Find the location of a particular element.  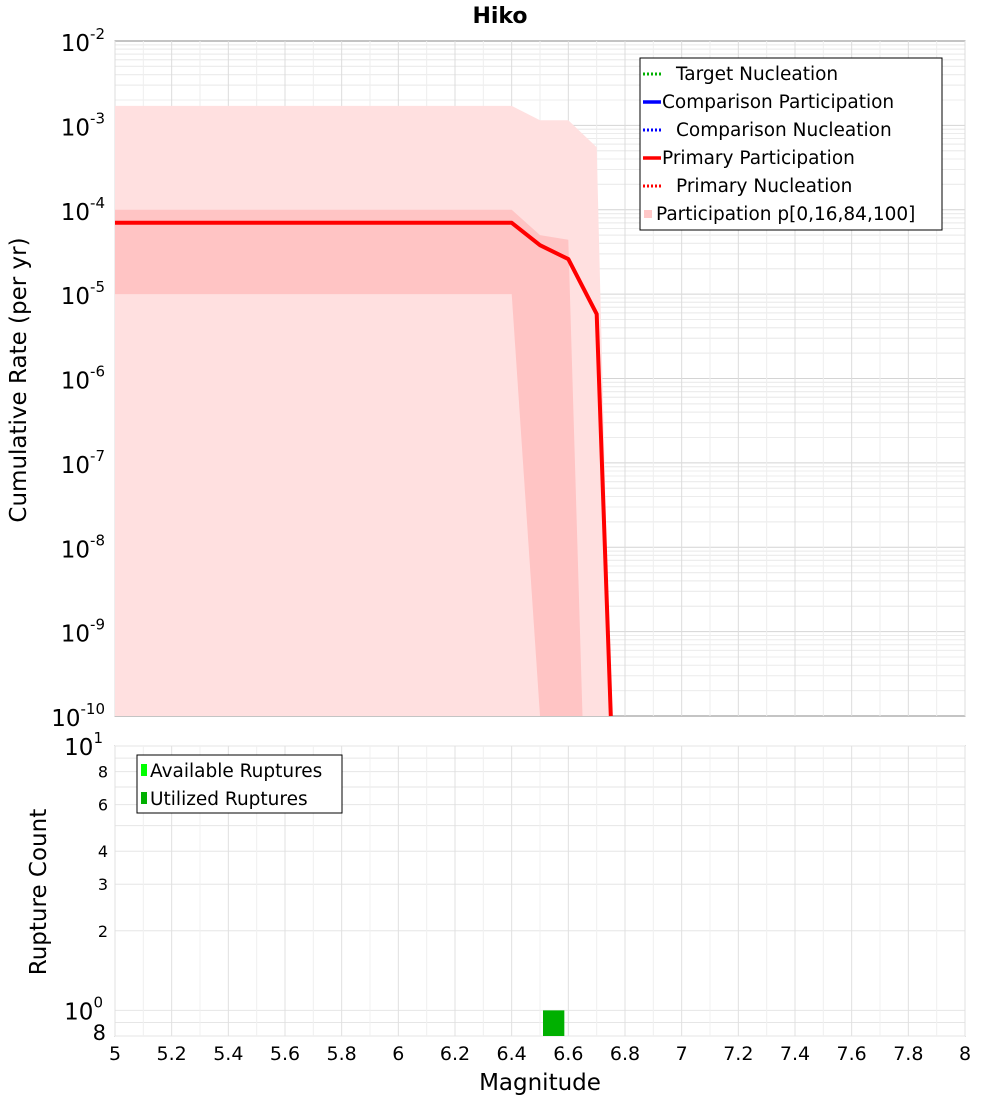

legend-label: Target Nucleation is located at coordinates (756, 74).